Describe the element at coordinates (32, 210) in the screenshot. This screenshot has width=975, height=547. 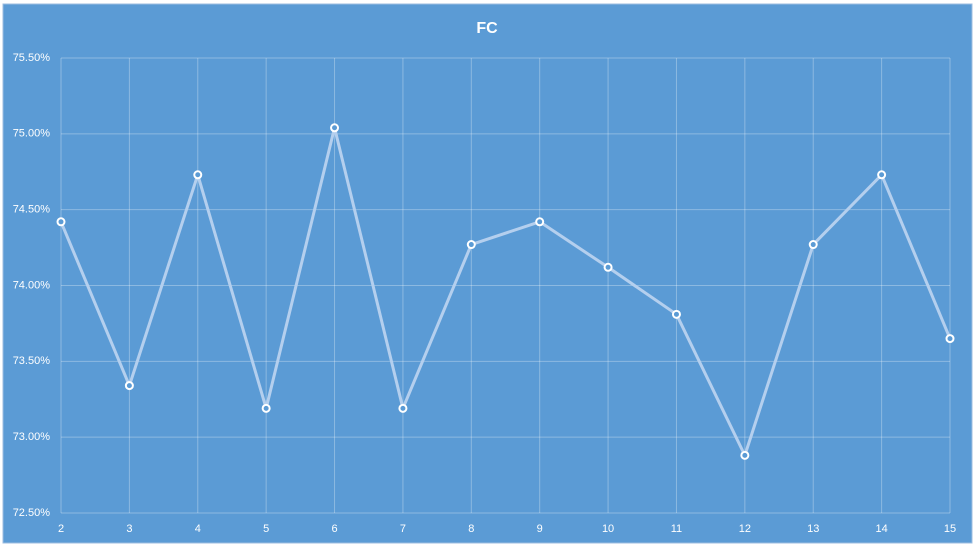
I see `y-tick-label: 74.50%` at that location.